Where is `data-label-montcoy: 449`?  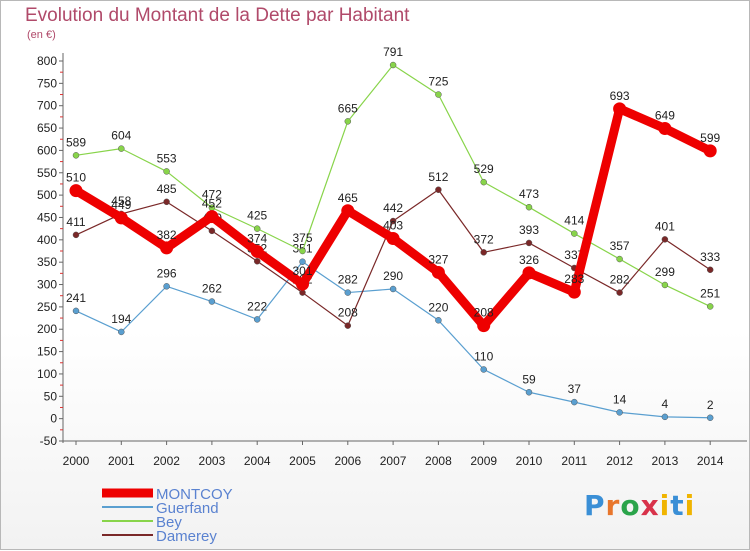 data-label-montcoy: 449 is located at coordinates (121, 205).